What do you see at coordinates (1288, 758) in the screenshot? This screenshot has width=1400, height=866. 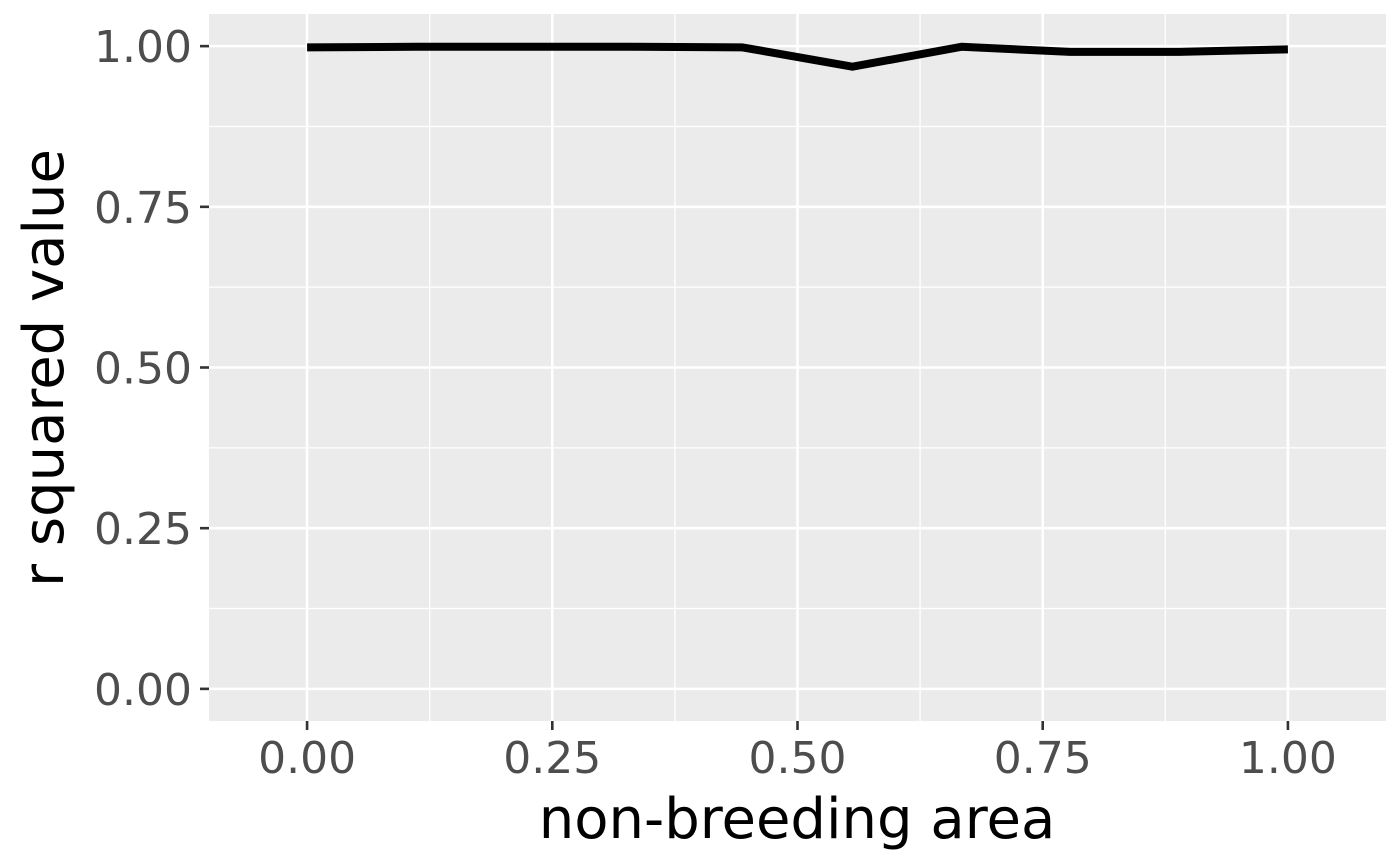 I see `x-tick-label: 1.00` at bounding box center [1288, 758].